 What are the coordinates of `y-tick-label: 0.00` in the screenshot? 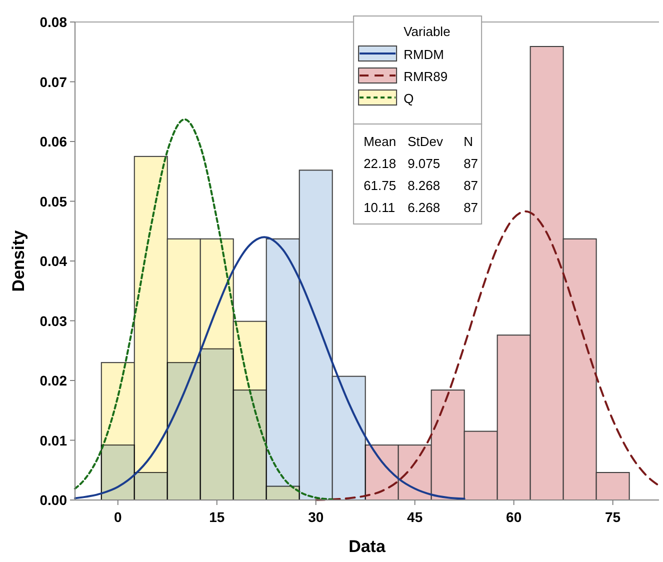 It's located at (54, 500).